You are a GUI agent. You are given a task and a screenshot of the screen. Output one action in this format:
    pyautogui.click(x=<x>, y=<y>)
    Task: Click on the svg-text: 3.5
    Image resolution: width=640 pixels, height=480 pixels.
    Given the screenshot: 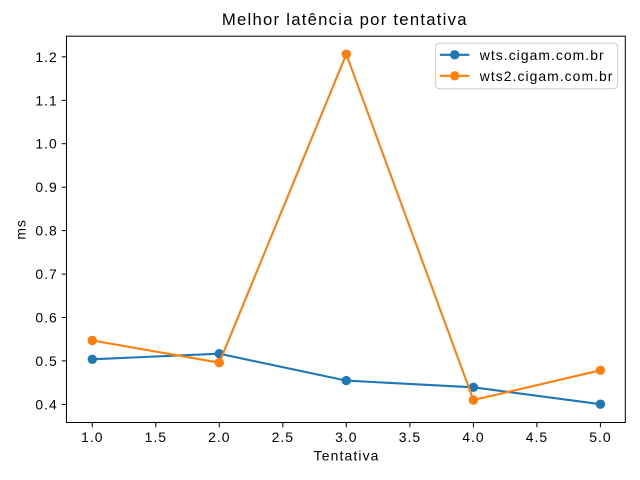 What is the action you would take?
    pyautogui.click(x=410, y=437)
    